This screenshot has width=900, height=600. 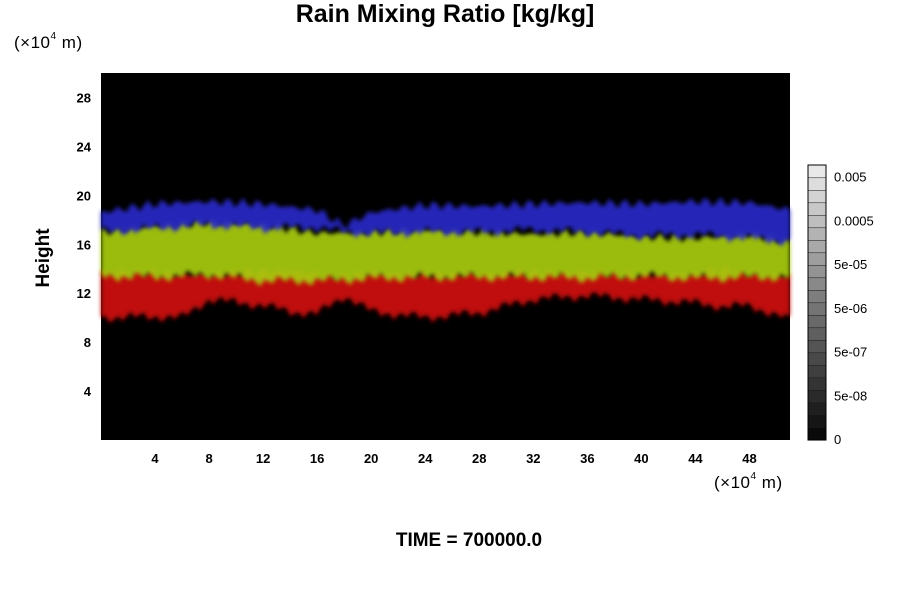 I want to click on y-tick-label: 12, so click(x=84, y=293).